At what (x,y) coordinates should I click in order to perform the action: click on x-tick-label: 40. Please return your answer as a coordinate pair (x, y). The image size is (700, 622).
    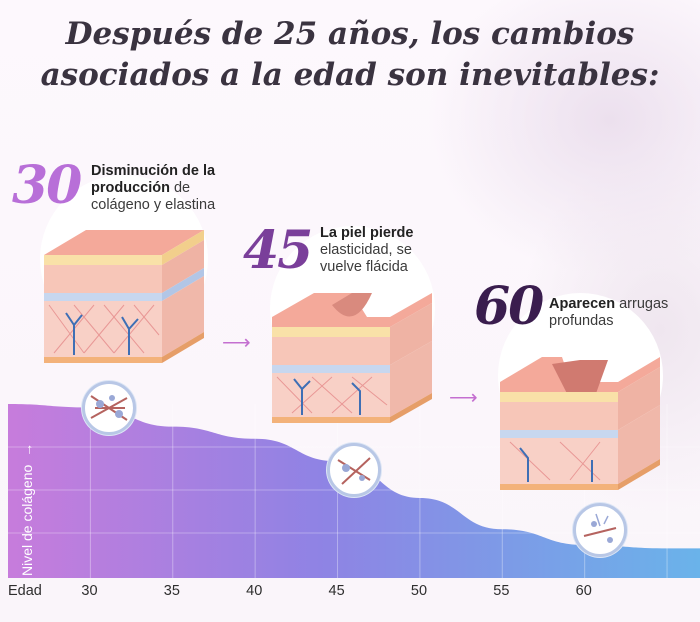
    Looking at the image, I should click on (254, 591).